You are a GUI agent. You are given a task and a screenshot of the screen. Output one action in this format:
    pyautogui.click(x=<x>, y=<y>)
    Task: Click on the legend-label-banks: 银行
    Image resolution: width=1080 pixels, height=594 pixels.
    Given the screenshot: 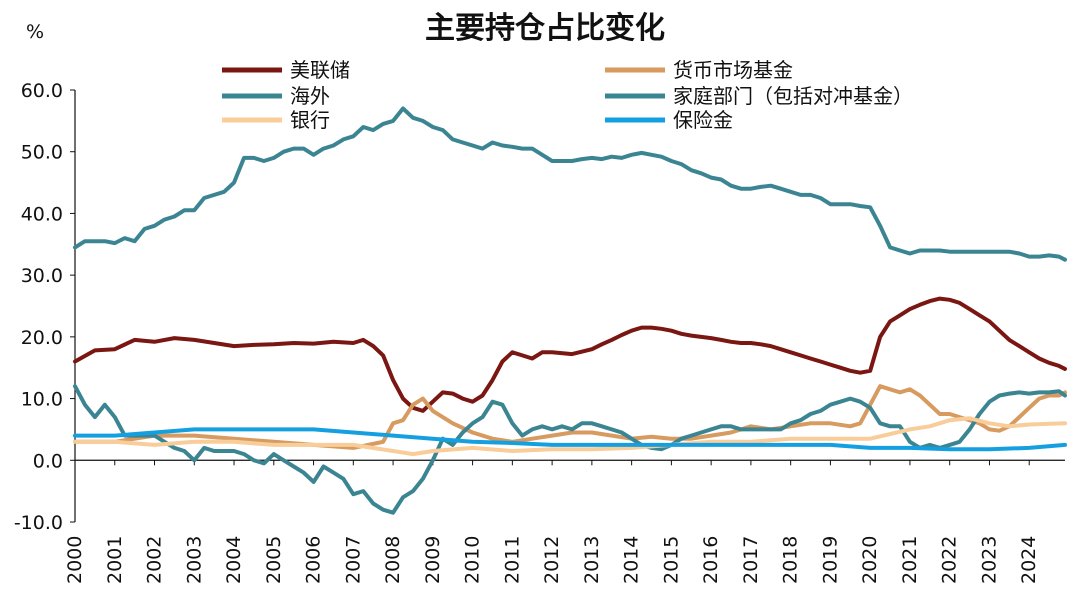 What is the action you would take?
    pyautogui.click(x=310, y=120)
    